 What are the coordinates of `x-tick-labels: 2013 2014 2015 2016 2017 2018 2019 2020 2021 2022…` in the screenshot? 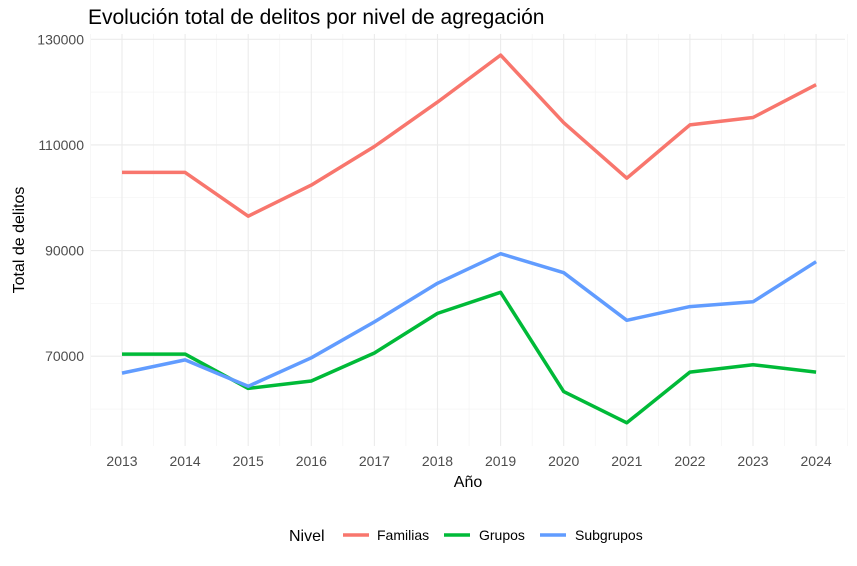 It's located at (468, 461).